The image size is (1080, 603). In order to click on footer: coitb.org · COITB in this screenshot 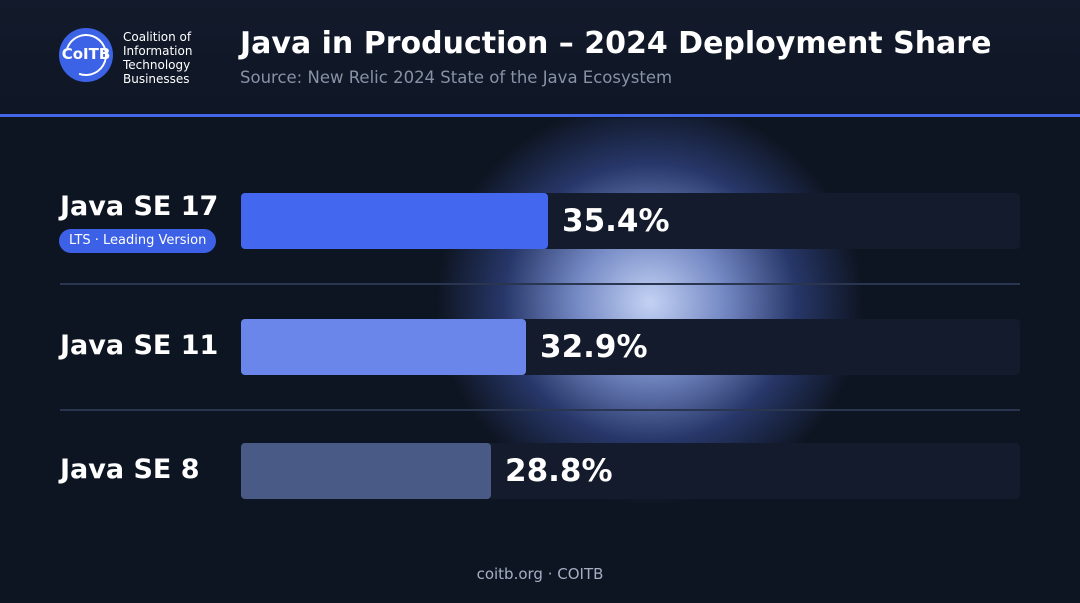, I will do `click(540, 574)`.